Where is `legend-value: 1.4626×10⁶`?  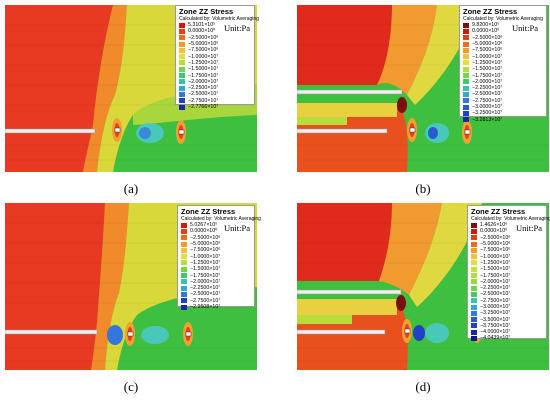
legend-value: 1.4626×10⁶ is located at coordinates (494, 225).